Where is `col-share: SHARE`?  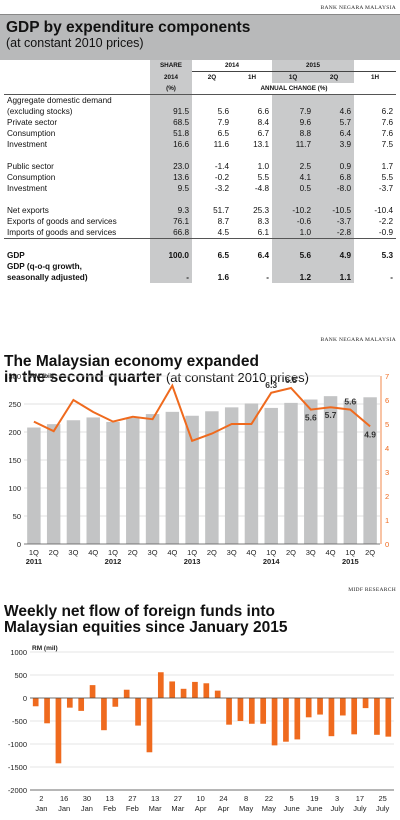 col-share: SHARE is located at coordinates (171, 66).